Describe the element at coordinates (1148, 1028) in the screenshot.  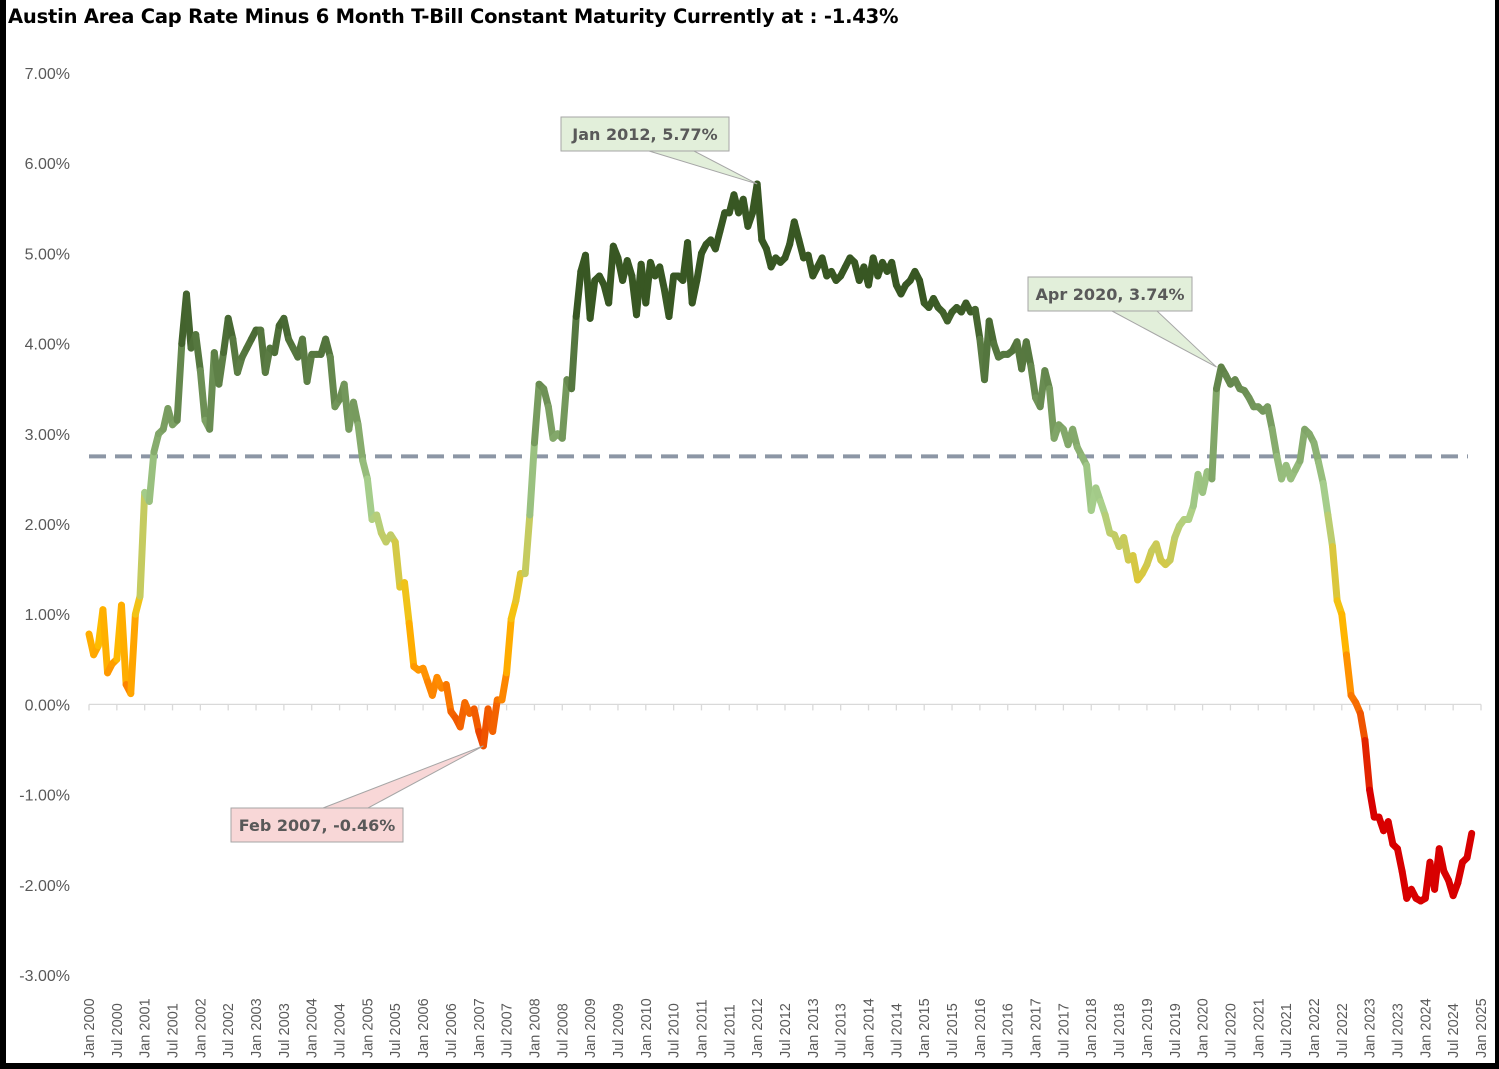
I see `x-tick-label: Jan 2019` at that location.